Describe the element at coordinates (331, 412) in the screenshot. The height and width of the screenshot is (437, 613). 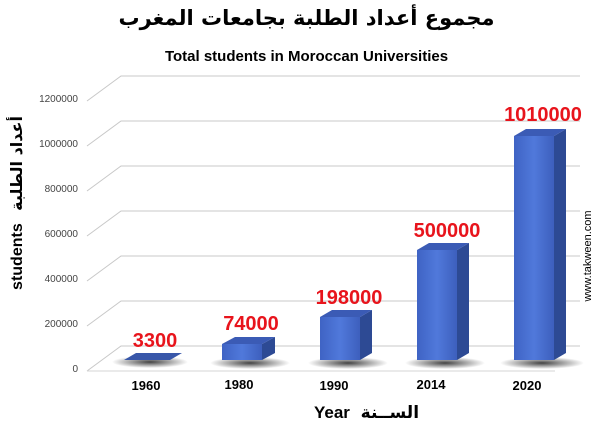
I see `x-axis-label-english: Year` at that location.